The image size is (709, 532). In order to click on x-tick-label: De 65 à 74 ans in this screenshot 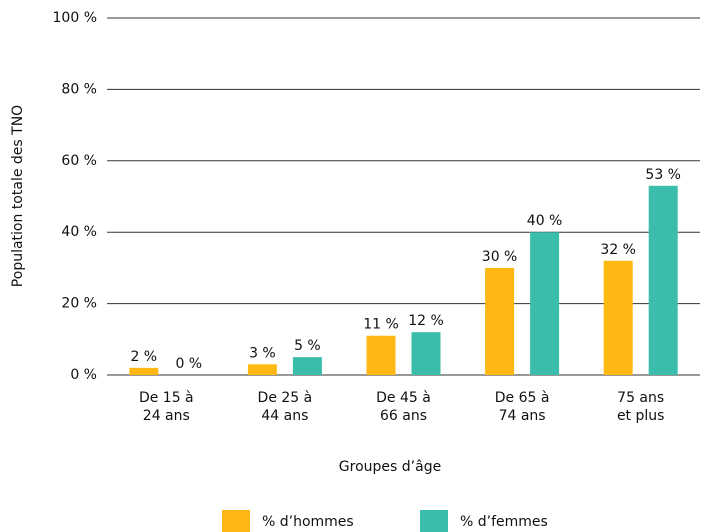, I will do `click(522, 407)`.